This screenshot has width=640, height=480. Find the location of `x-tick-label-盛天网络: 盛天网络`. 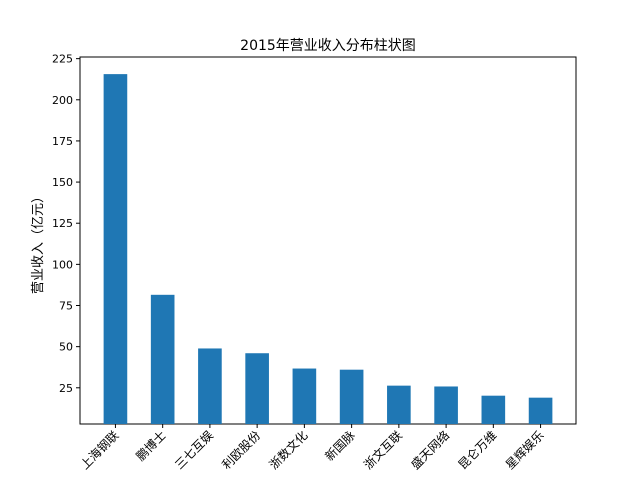

x-tick-label-盛天网络: 盛天网络 is located at coordinates (430, 450).